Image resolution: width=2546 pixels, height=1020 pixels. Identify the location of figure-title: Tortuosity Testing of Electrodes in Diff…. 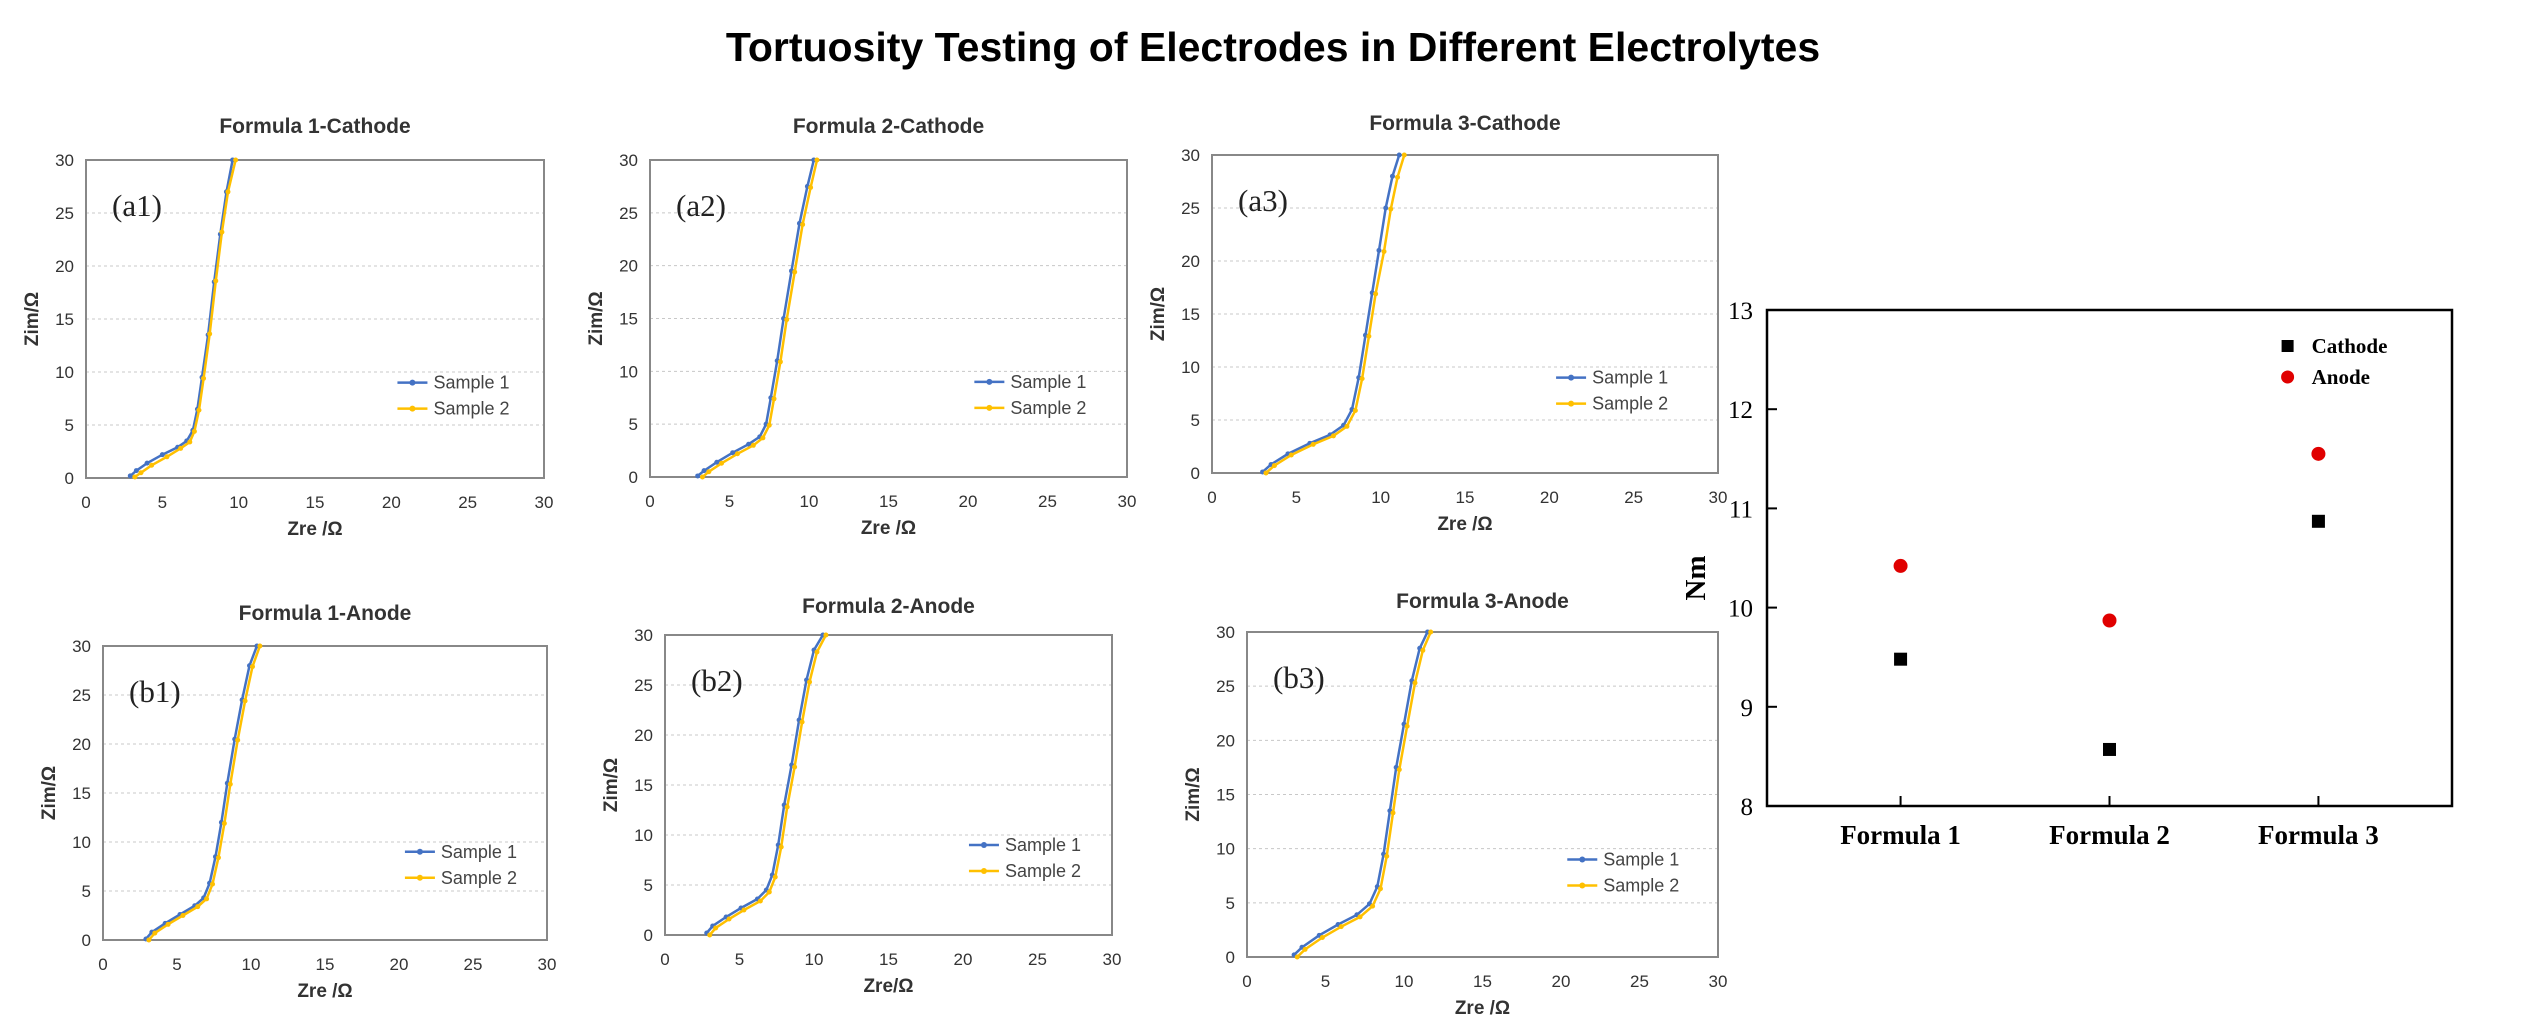
(1273, 47).